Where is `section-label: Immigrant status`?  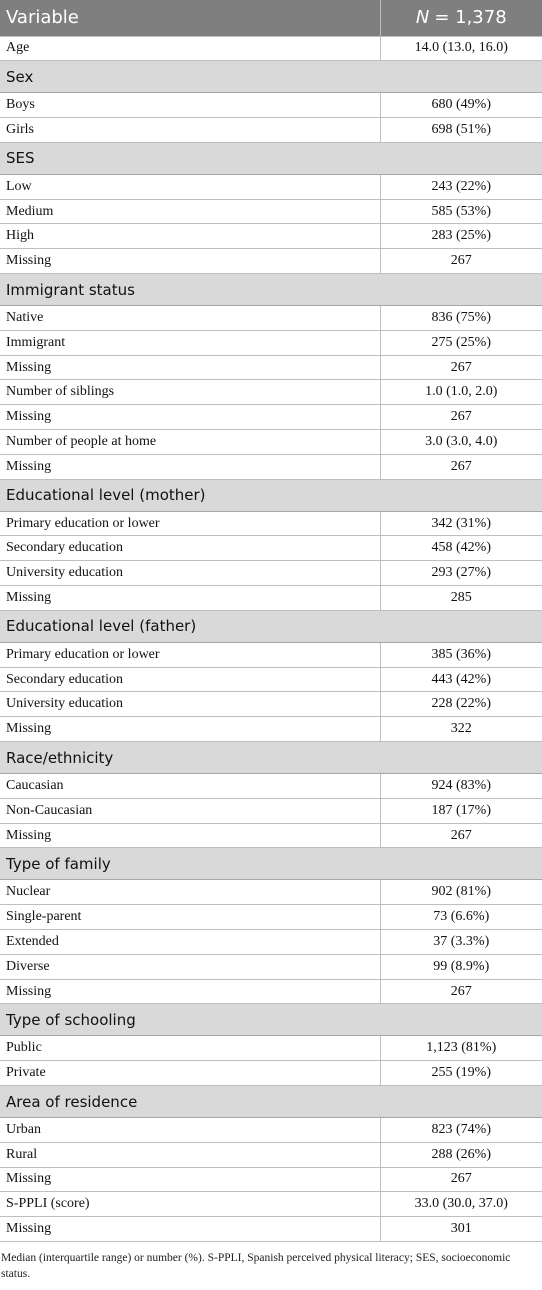 section-label: Immigrant status is located at coordinates (271, 290).